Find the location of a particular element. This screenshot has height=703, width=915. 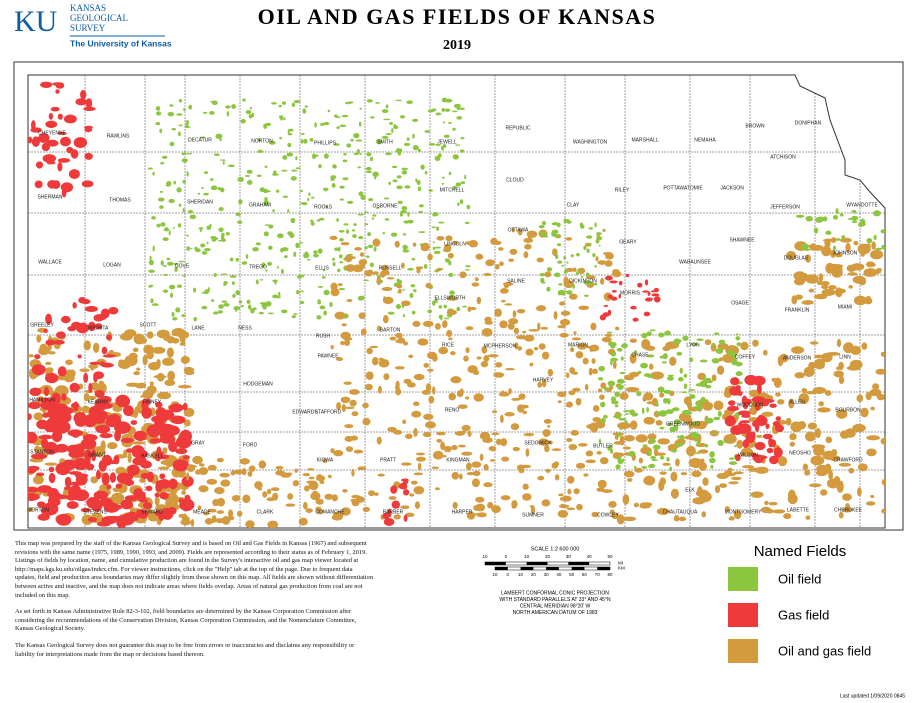

county-label: LANE is located at coordinates (198, 328).